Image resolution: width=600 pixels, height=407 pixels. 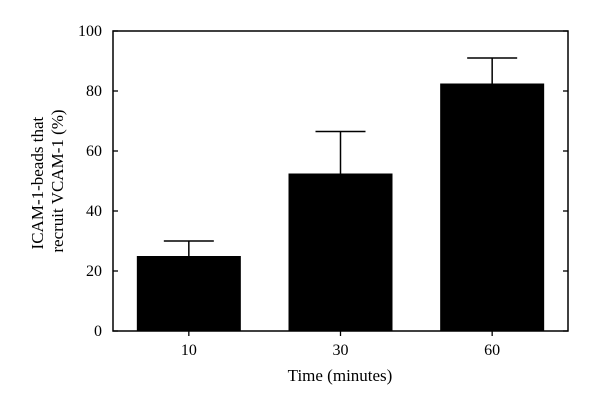 What do you see at coordinates (492, 350) in the screenshot?
I see `x-tick-label: 60` at bounding box center [492, 350].